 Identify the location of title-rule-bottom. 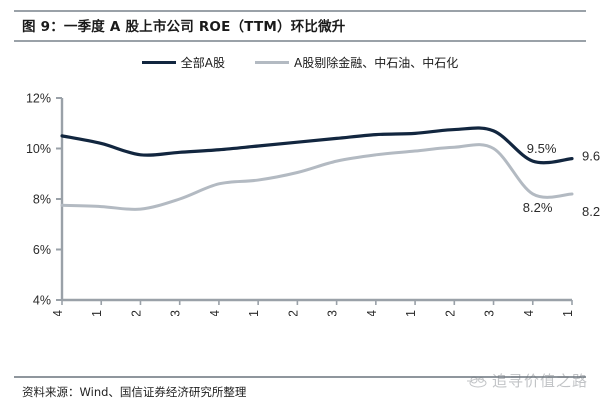
(300, 41).